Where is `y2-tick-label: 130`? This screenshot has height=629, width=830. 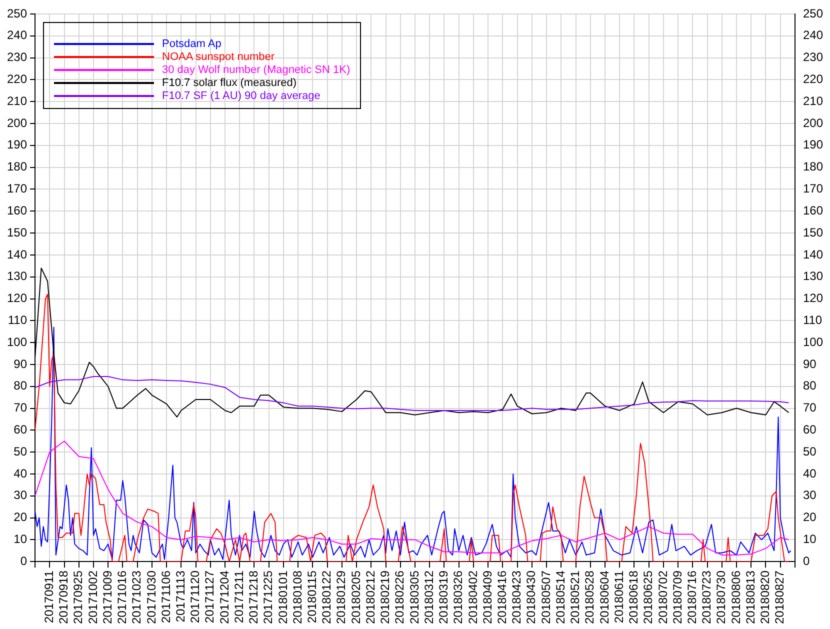 y2-tick-label: 130 is located at coordinates (813, 276).